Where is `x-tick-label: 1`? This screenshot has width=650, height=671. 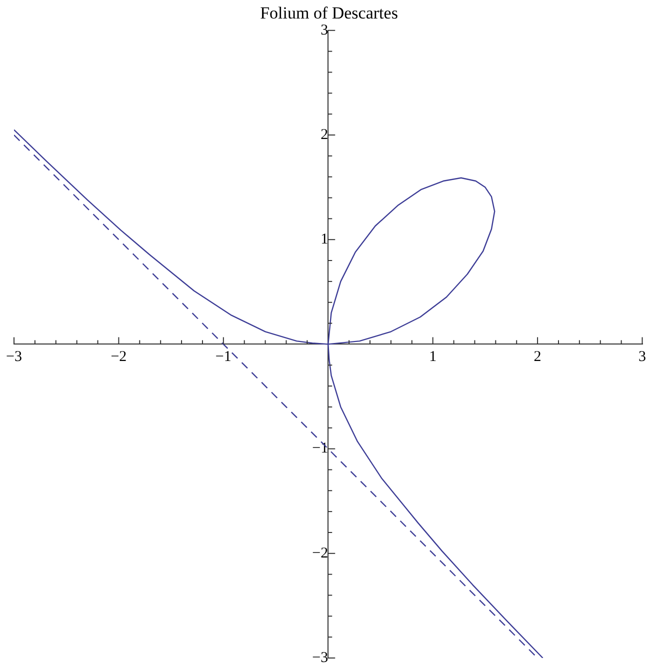 x-tick-label: 1 is located at coordinates (433, 357).